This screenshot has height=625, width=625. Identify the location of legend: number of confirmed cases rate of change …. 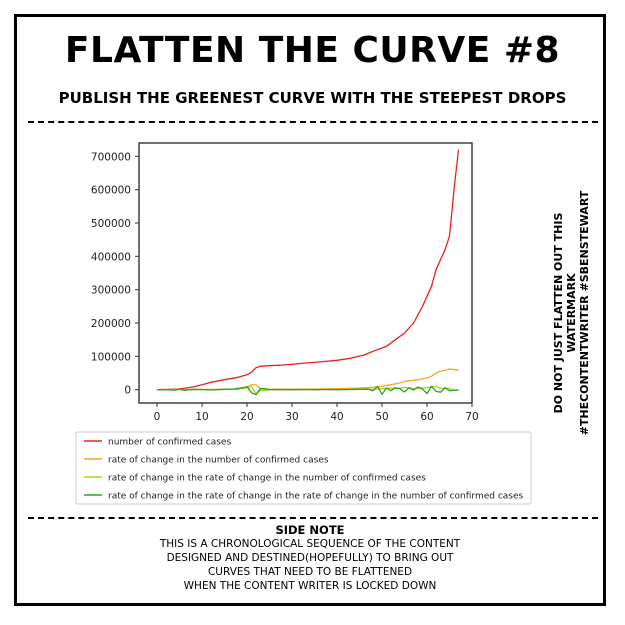
(304, 470).